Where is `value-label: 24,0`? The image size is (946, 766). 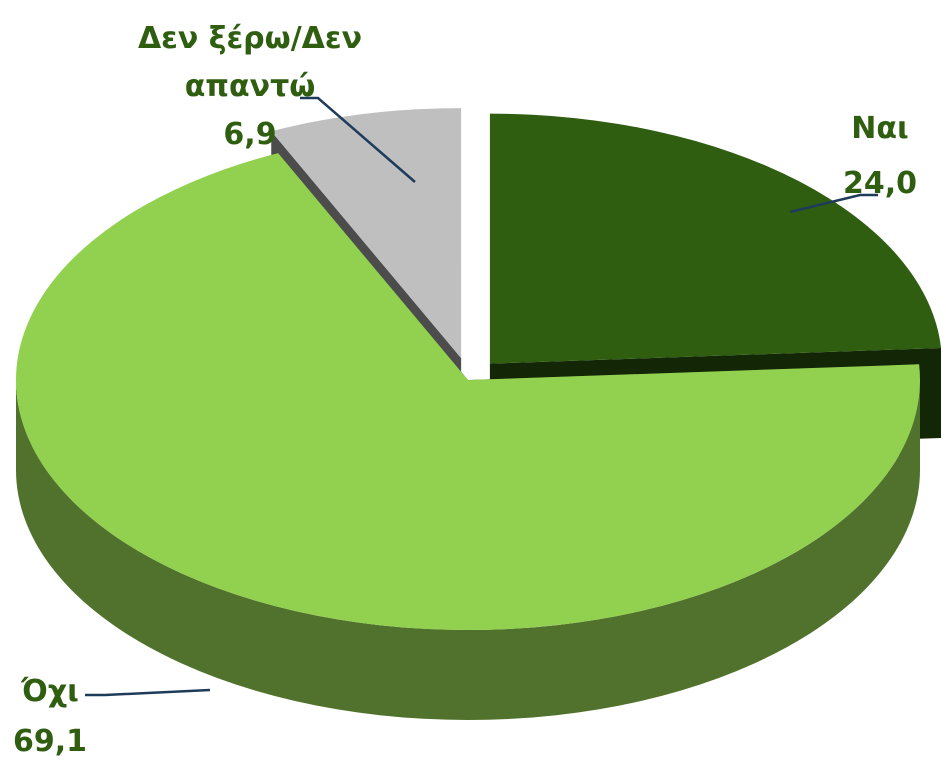 value-label: 24,0 is located at coordinates (880, 183).